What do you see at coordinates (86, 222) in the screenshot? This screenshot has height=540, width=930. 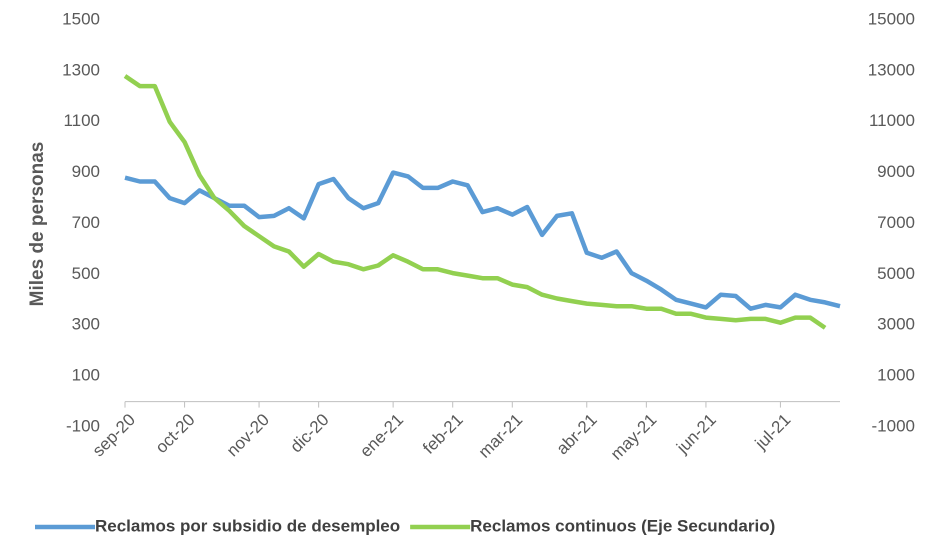 I see `y-tick-label: 700` at bounding box center [86, 222].